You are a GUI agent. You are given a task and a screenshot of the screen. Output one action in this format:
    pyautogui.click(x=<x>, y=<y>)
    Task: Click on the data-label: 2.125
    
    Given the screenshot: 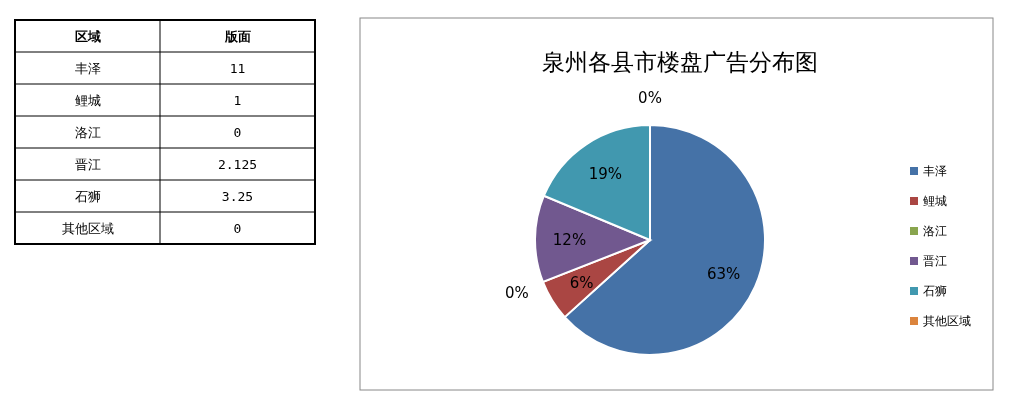 What is the action you would take?
    pyautogui.click(x=237, y=164)
    